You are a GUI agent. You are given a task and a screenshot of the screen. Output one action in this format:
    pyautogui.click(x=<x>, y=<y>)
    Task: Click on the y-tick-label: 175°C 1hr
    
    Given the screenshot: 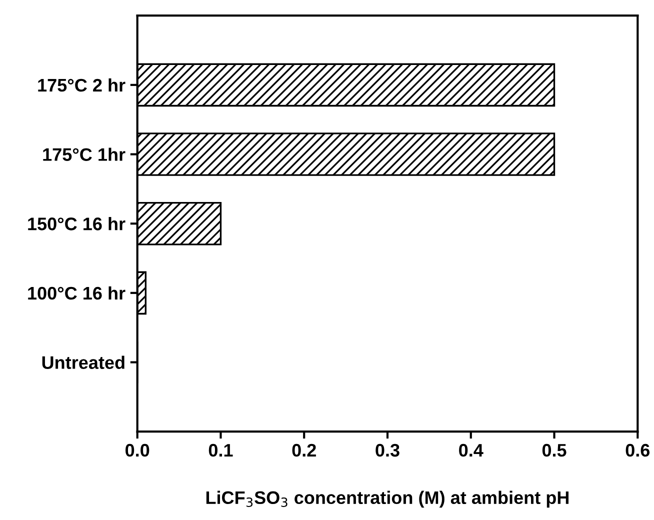 What is the action you would take?
    pyautogui.click(x=84, y=154)
    